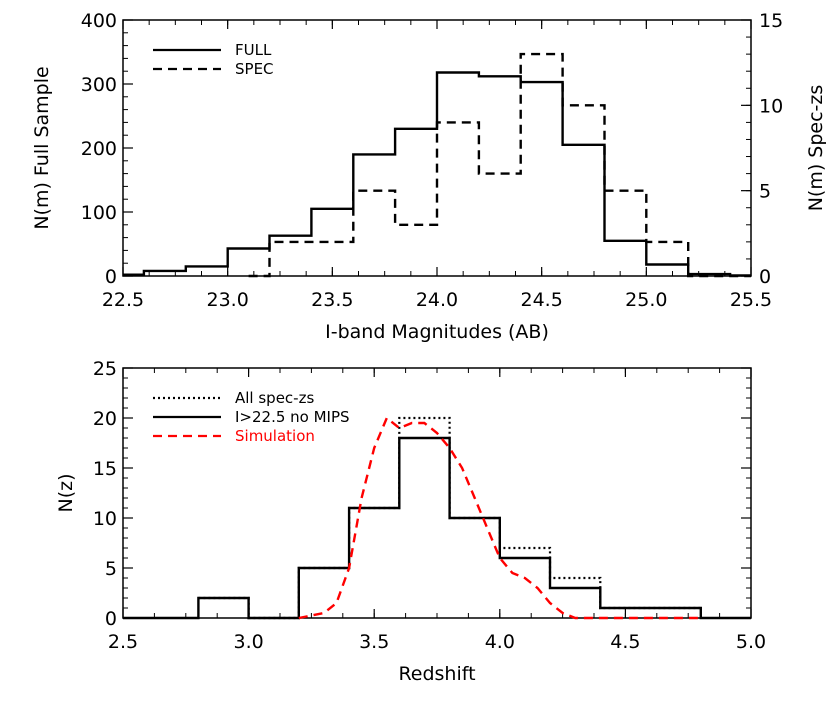 This screenshot has width=830, height=727. Describe the element at coordinates (99, 21) in the screenshot. I see `top-y-tick-label: 400` at that location.